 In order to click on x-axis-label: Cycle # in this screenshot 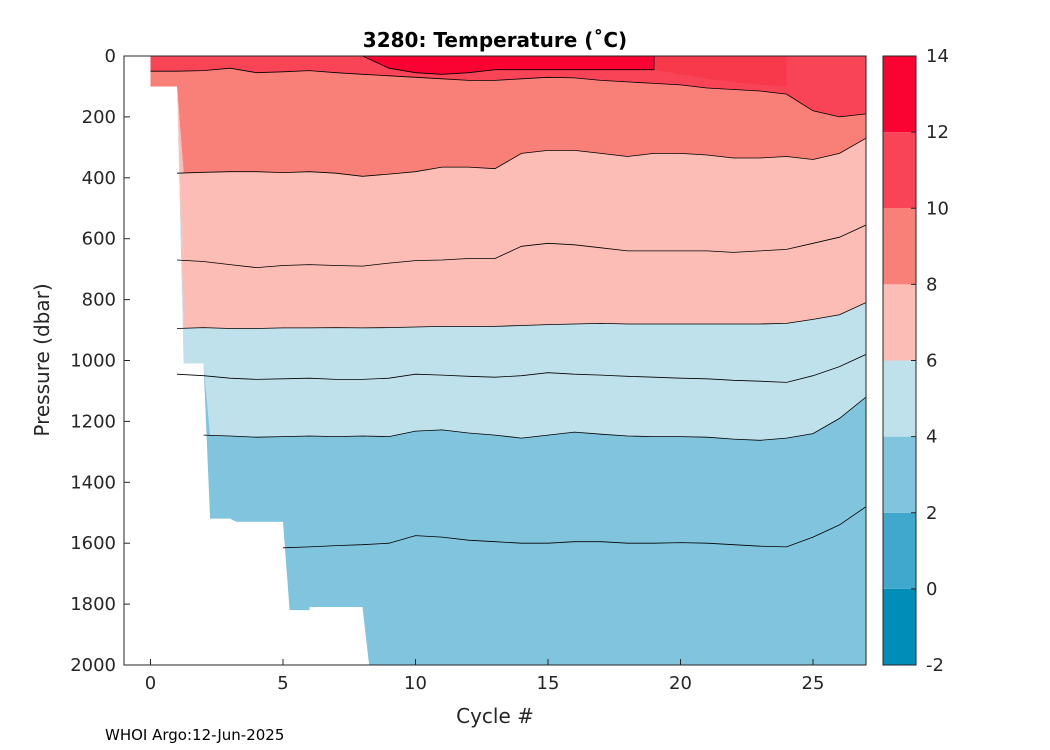, I will do `click(495, 716)`.